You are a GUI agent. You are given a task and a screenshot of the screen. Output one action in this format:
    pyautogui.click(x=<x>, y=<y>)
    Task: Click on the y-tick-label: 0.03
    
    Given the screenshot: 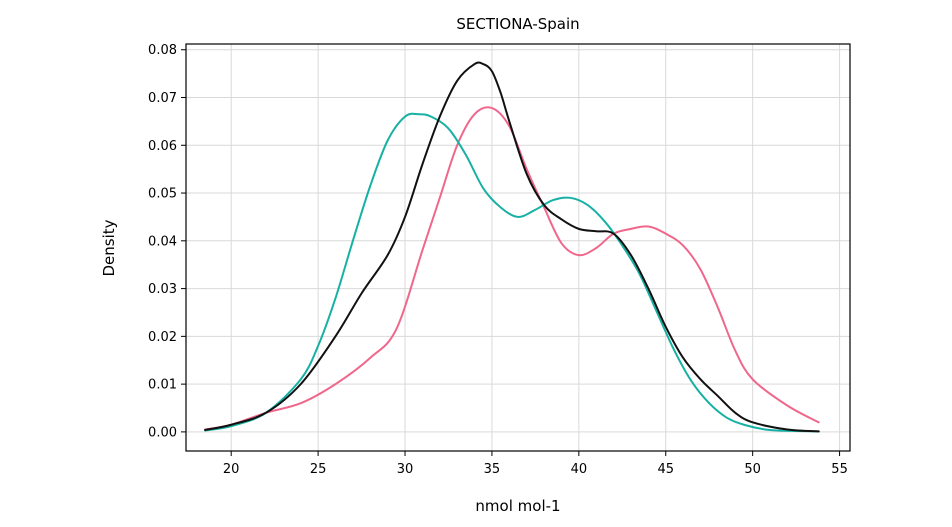 What is the action you would take?
    pyautogui.click(x=162, y=289)
    